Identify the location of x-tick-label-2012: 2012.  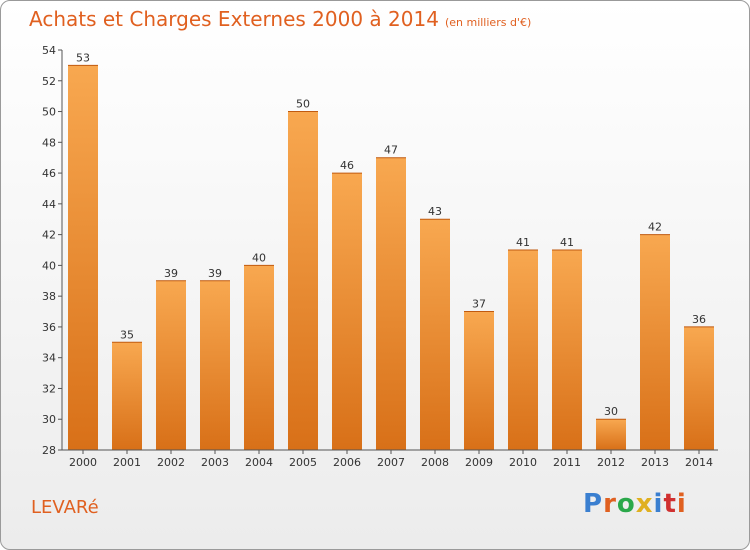
(611, 462).